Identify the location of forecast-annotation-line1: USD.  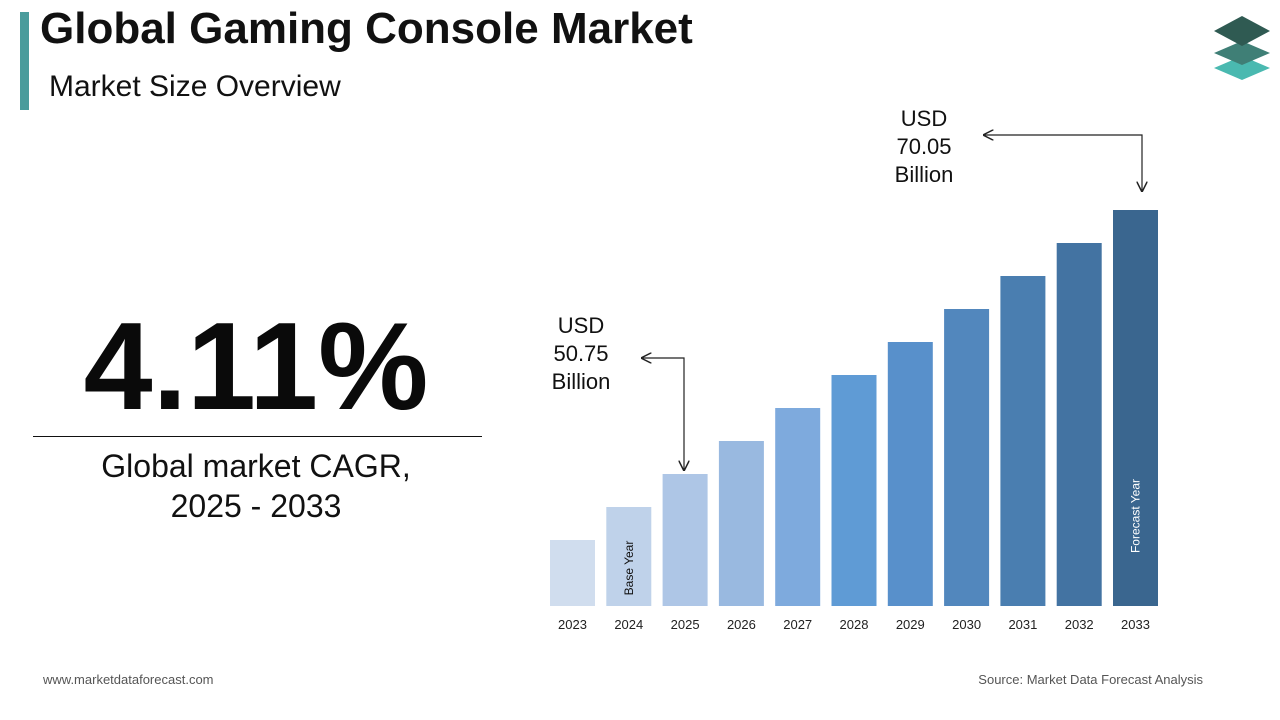
(924, 118).